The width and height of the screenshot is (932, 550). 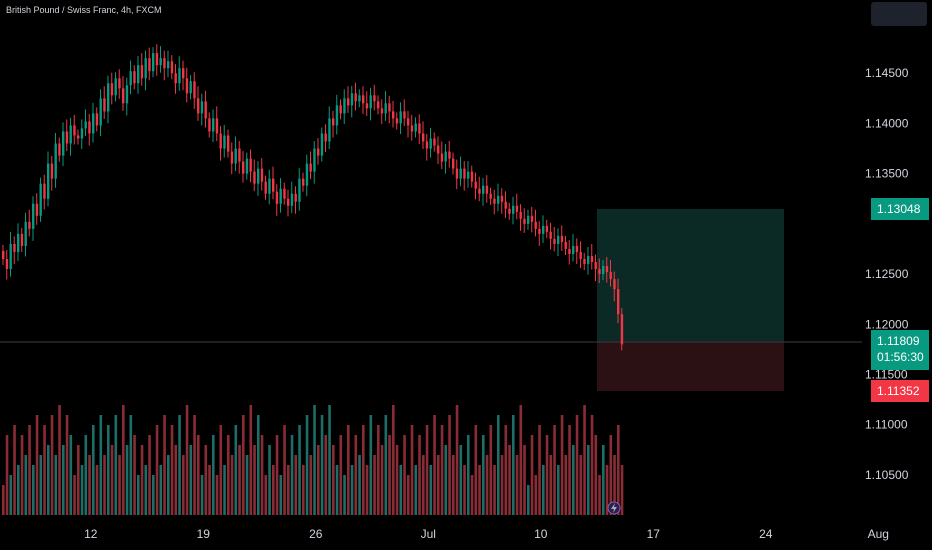 What do you see at coordinates (654, 534) in the screenshot?
I see `x-tick-label: 17` at bounding box center [654, 534].